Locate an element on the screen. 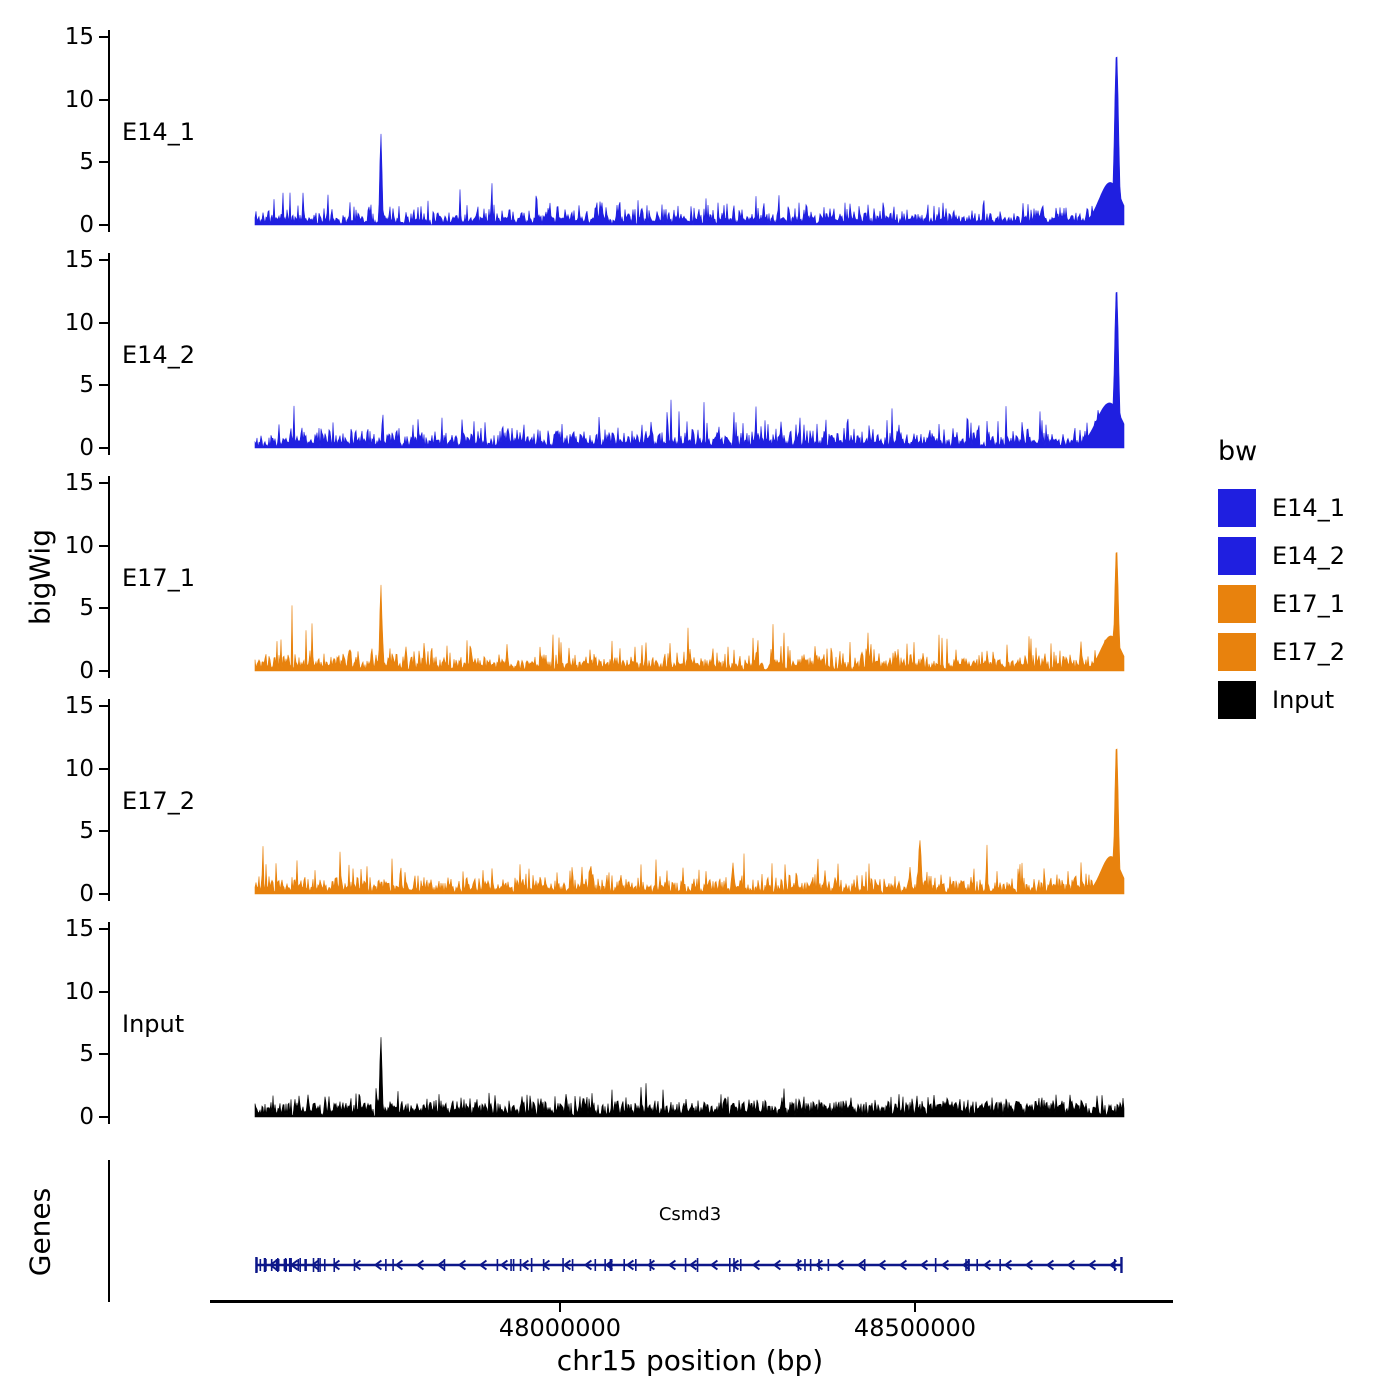 This screenshot has height=1400, width=1400. gene-name-label: Csmd3 is located at coordinates (690, 1214).